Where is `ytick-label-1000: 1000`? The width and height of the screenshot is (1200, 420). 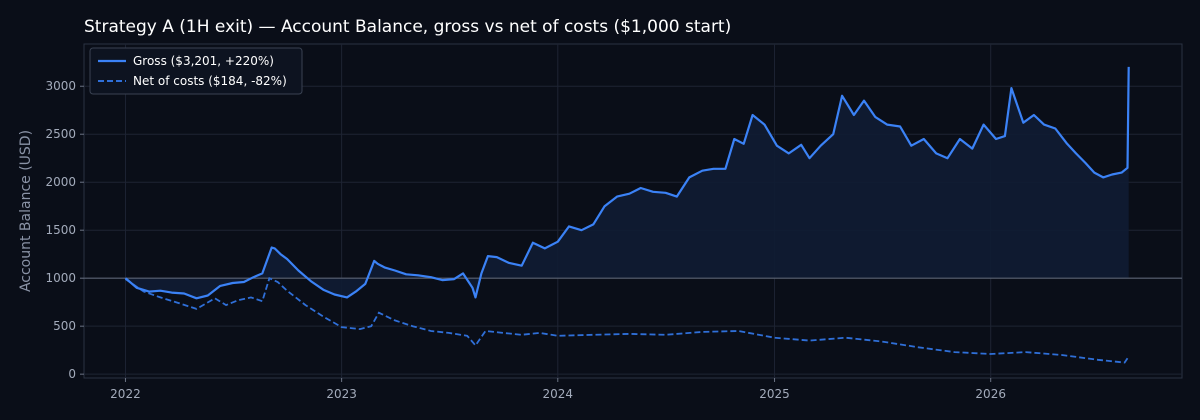 ytick-label-1000: 1000 is located at coordinates (60, 278).